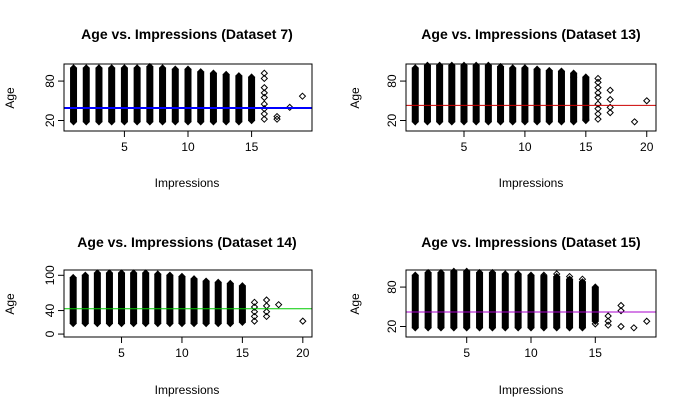 This screenshot has height=415, width=689. What do you see at coordinates (186, 242) in the screenshot?
I see `chart-title: Age vs. Impressions (Dataset 14)` at bounding box center [186, 242].